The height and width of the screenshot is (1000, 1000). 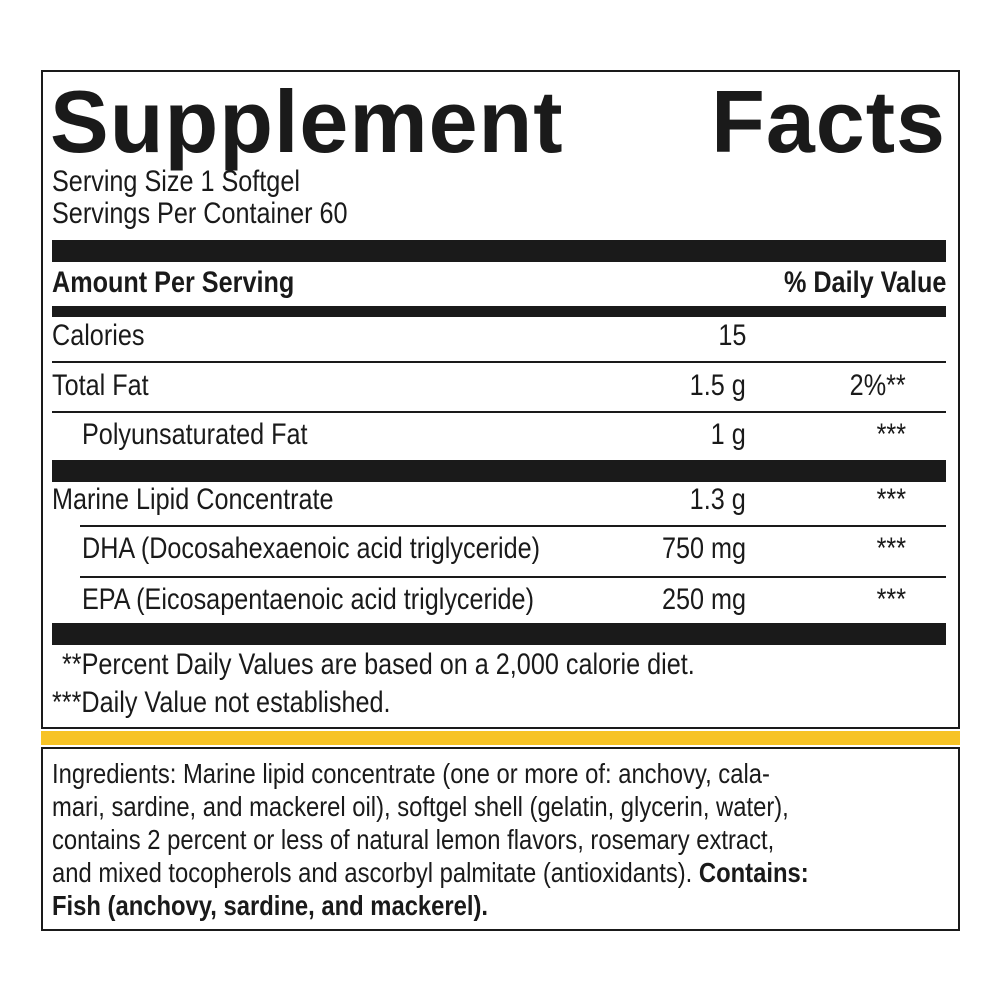 What do you see at coordinates (703, 599) in the screenshot?
I see `row-amount-epa: 250 mg` at bounding box center [703, 599].